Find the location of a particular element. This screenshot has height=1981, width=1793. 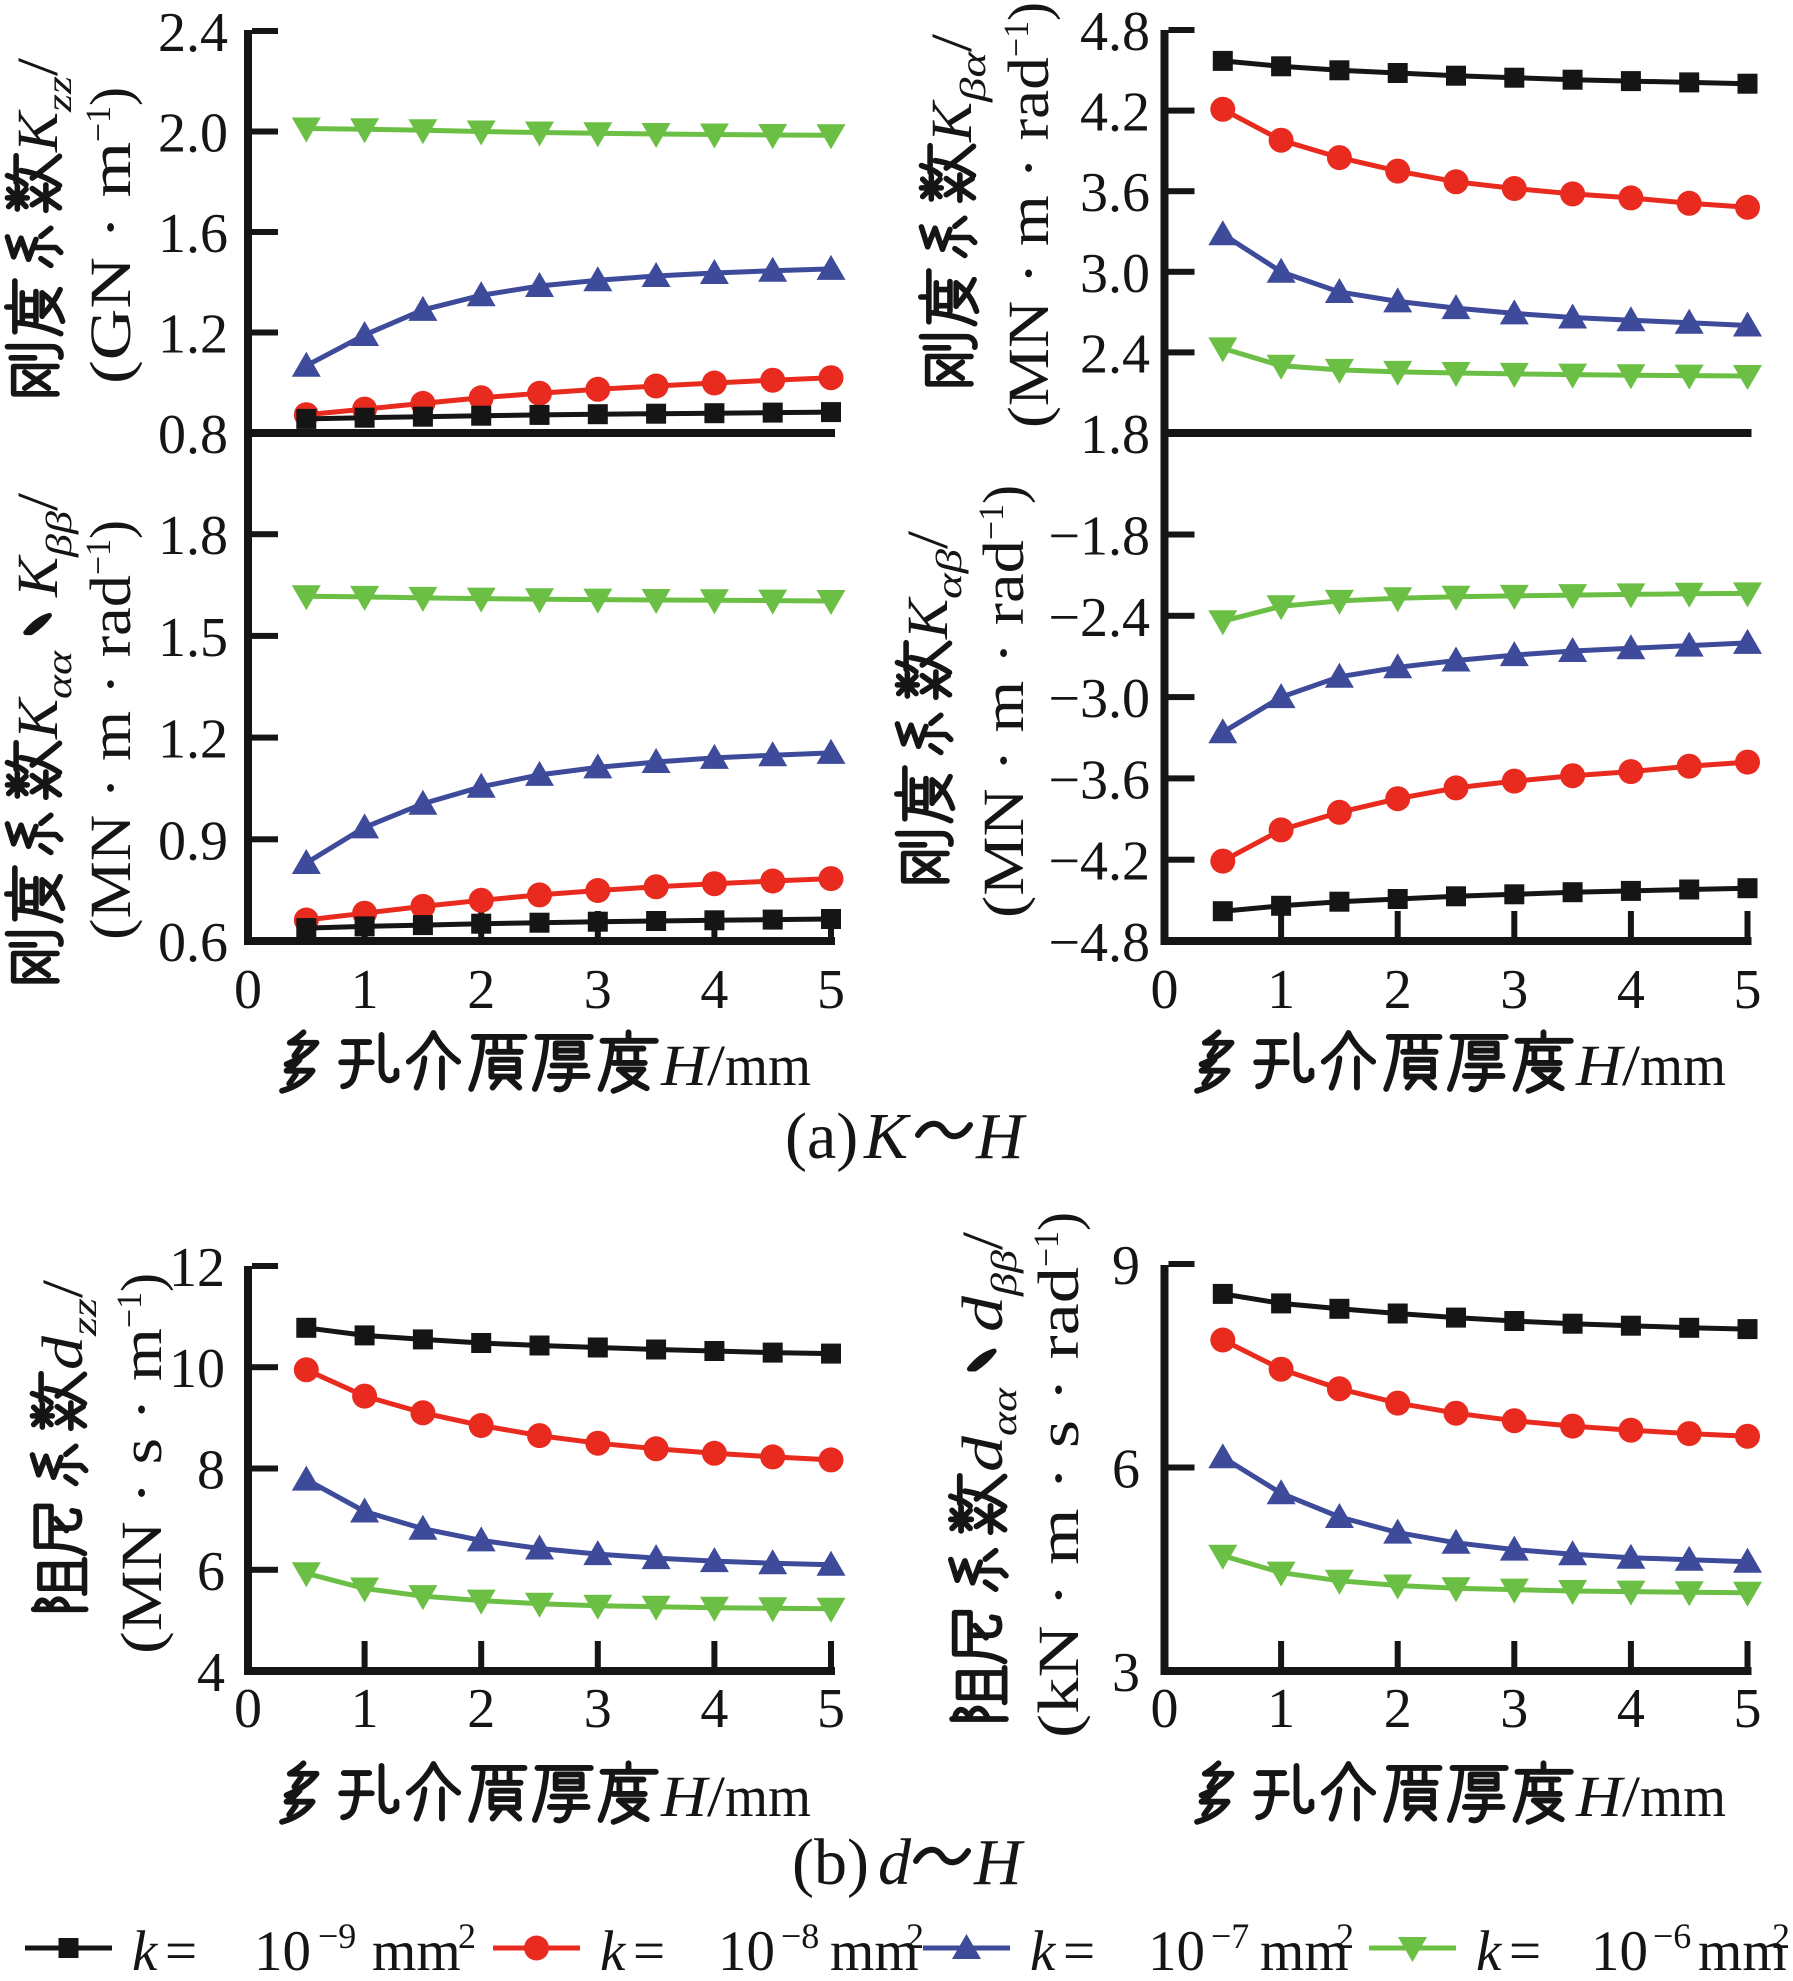

svg-text: (MN · s · m is located at coordinates (141, 1491).